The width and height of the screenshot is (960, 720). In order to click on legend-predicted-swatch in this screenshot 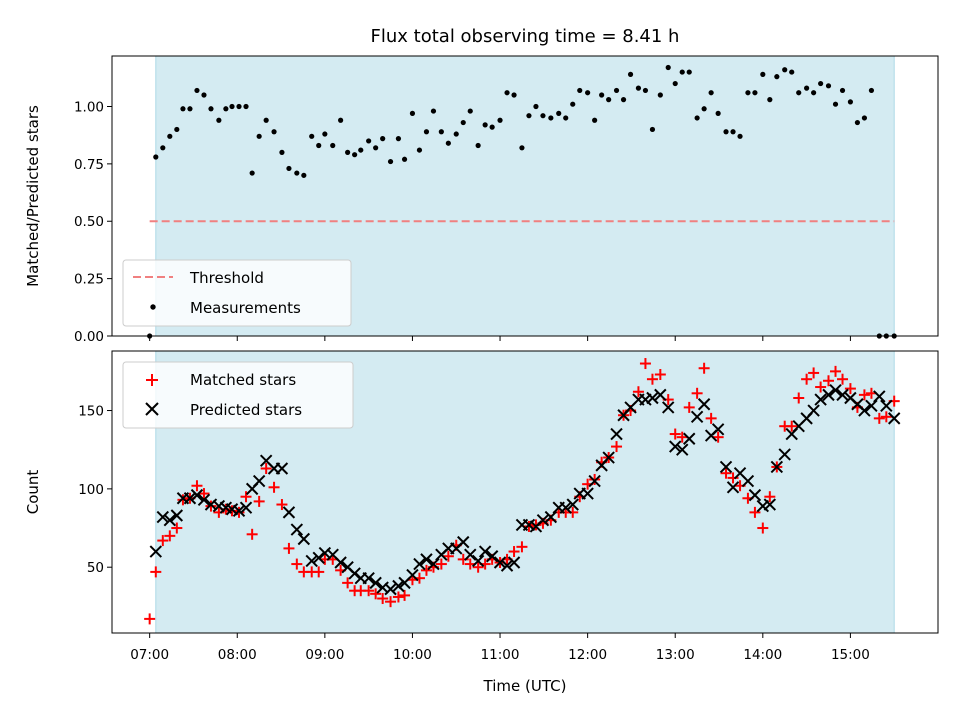, I will do `click(152, 409)`.